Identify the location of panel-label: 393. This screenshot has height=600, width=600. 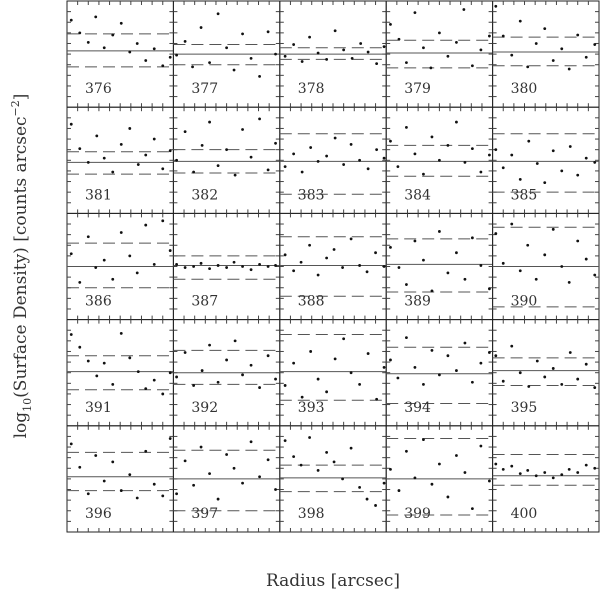
(311, 408).